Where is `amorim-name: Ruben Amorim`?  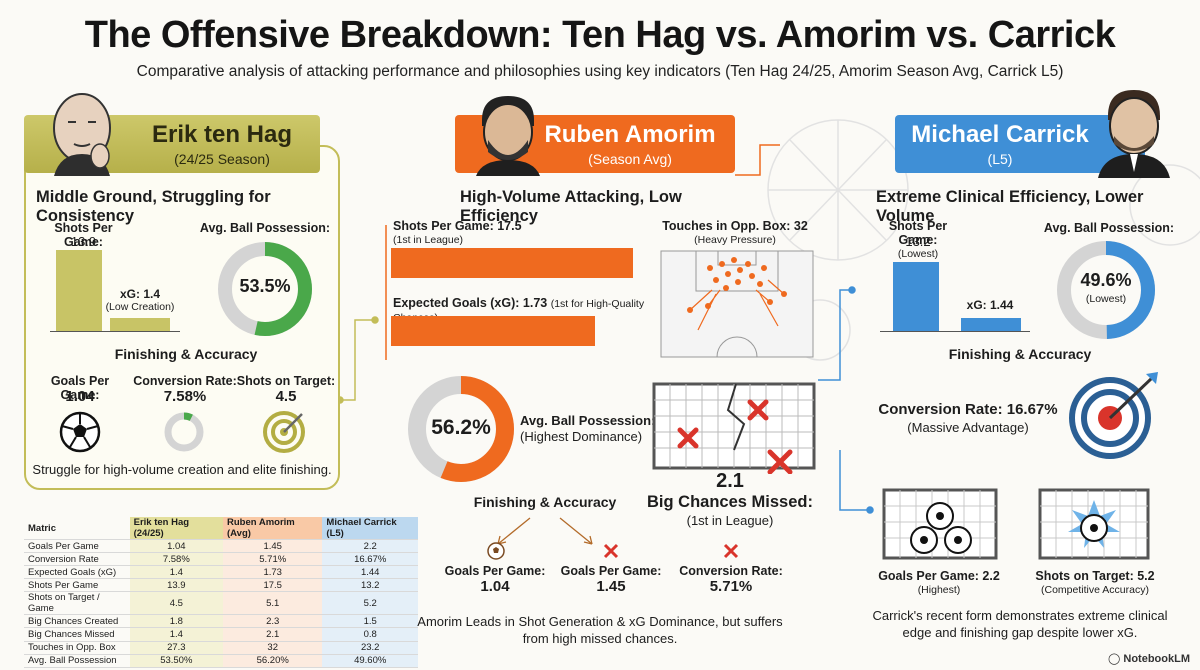
amorim-name: Ruben Amorim is located at coordinates (630, 134).